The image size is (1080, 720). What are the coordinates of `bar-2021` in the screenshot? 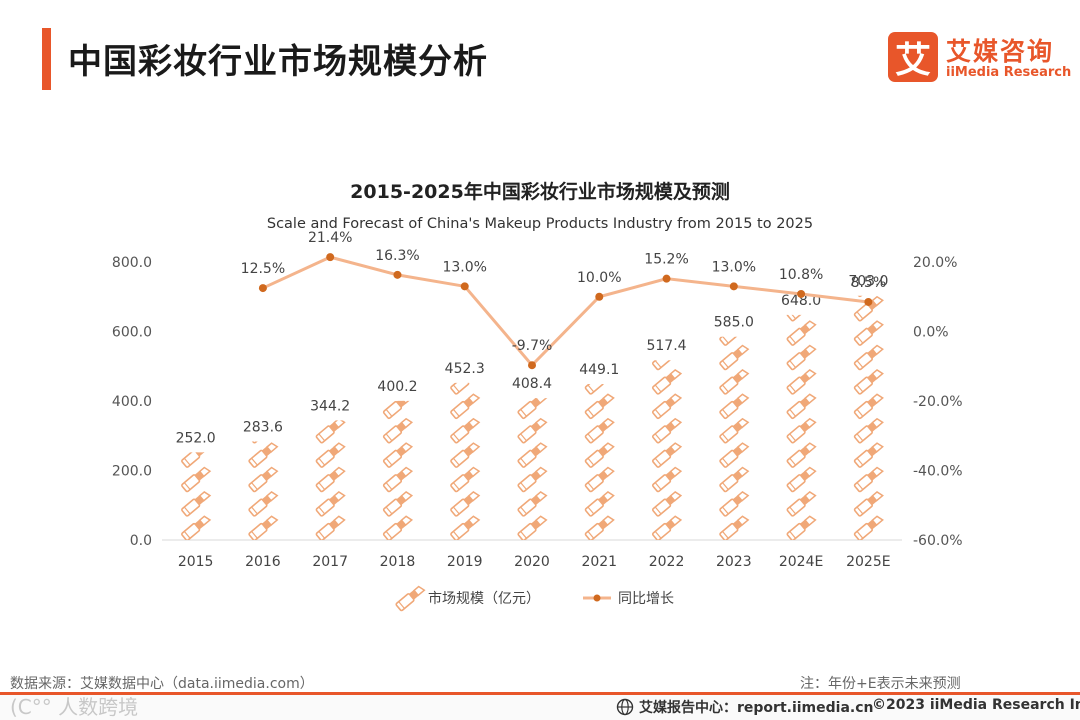 It's located at (599, 461).